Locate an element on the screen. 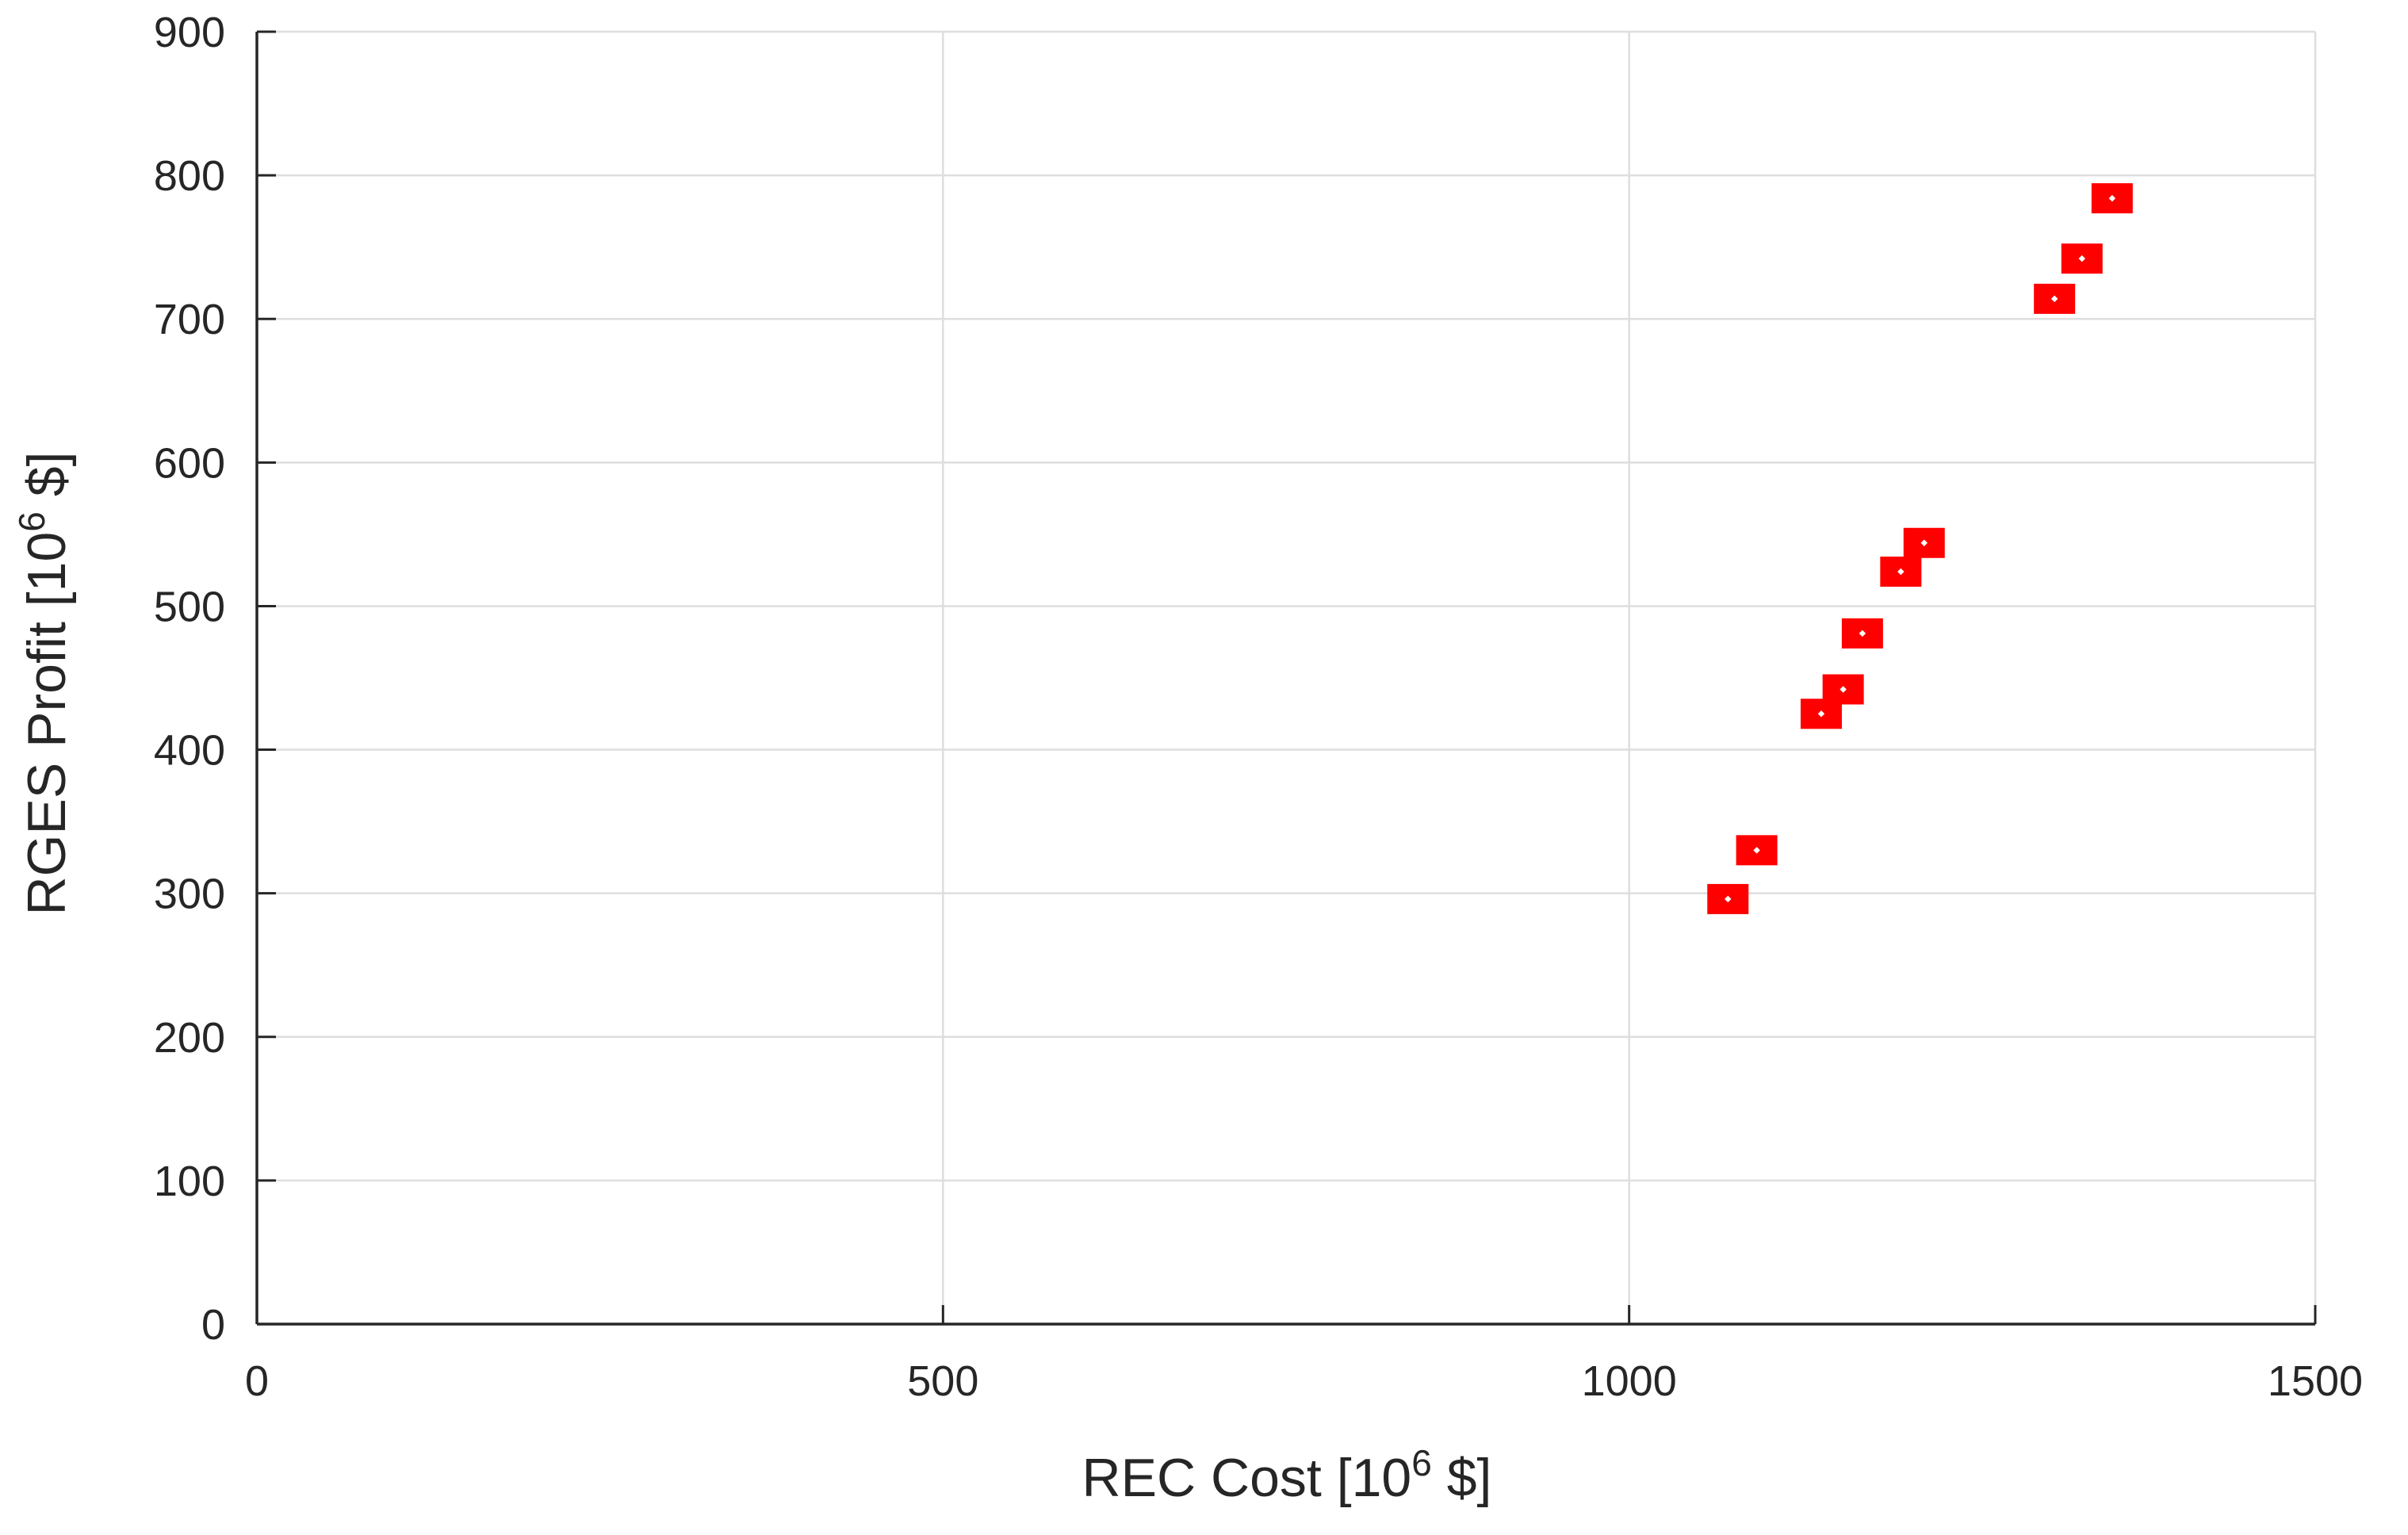  x-tick-label-0: 0 is located at coordinates (257, 1381).